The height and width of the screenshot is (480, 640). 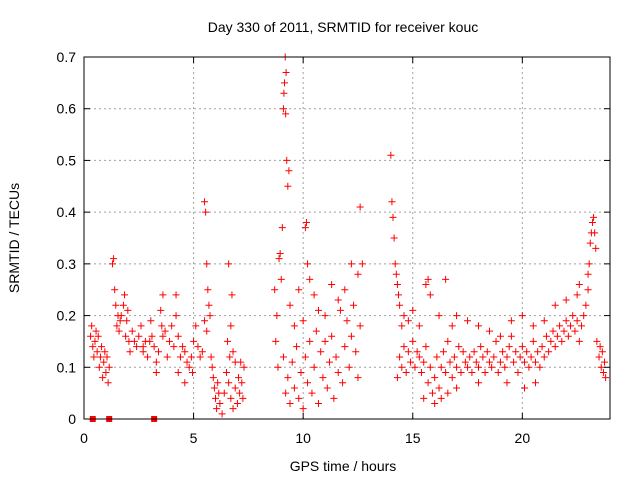 I want to click on y-tick-label: 0.3, so click(x=67, y=264).